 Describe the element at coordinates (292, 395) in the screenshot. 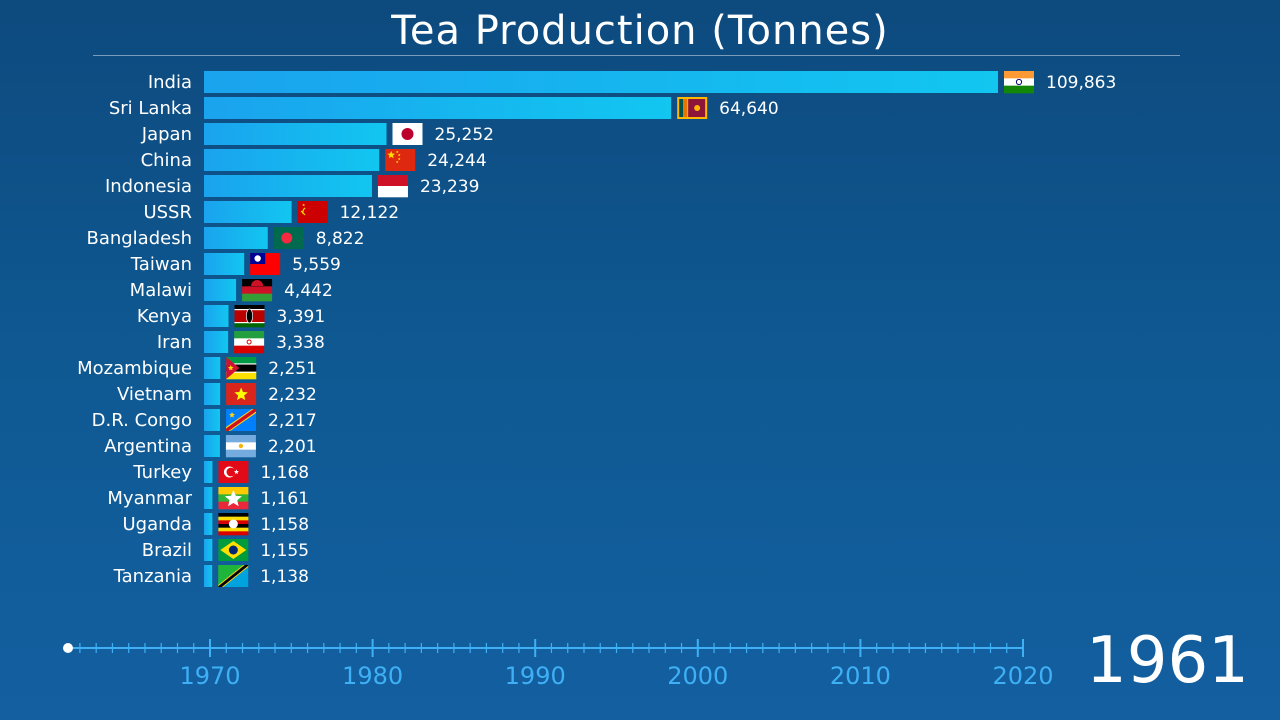

I see `value-label: 2,232` at that location.